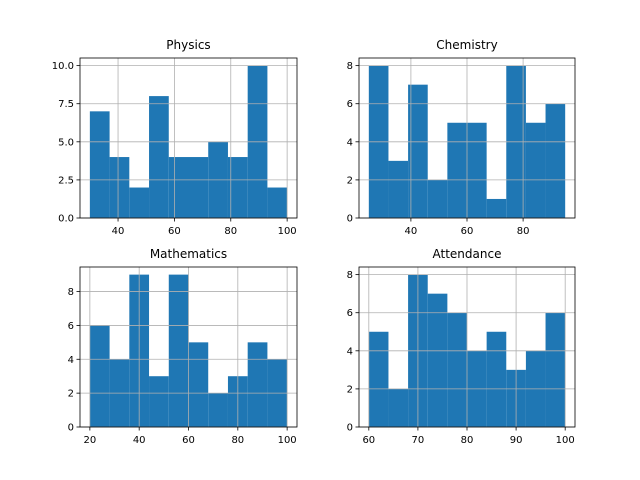  I want to click on physics-xtick-label: 80, so click(230, 231).